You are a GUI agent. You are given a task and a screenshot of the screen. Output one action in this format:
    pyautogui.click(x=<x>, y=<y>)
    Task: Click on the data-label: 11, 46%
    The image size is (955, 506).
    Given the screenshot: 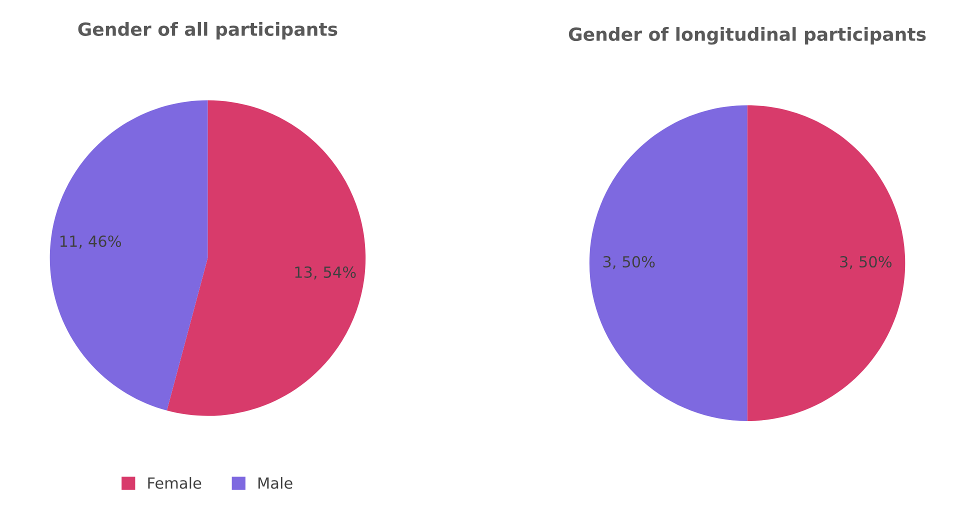 What is the action you would take?
    pyautogui.click(x=91, y=242)
    